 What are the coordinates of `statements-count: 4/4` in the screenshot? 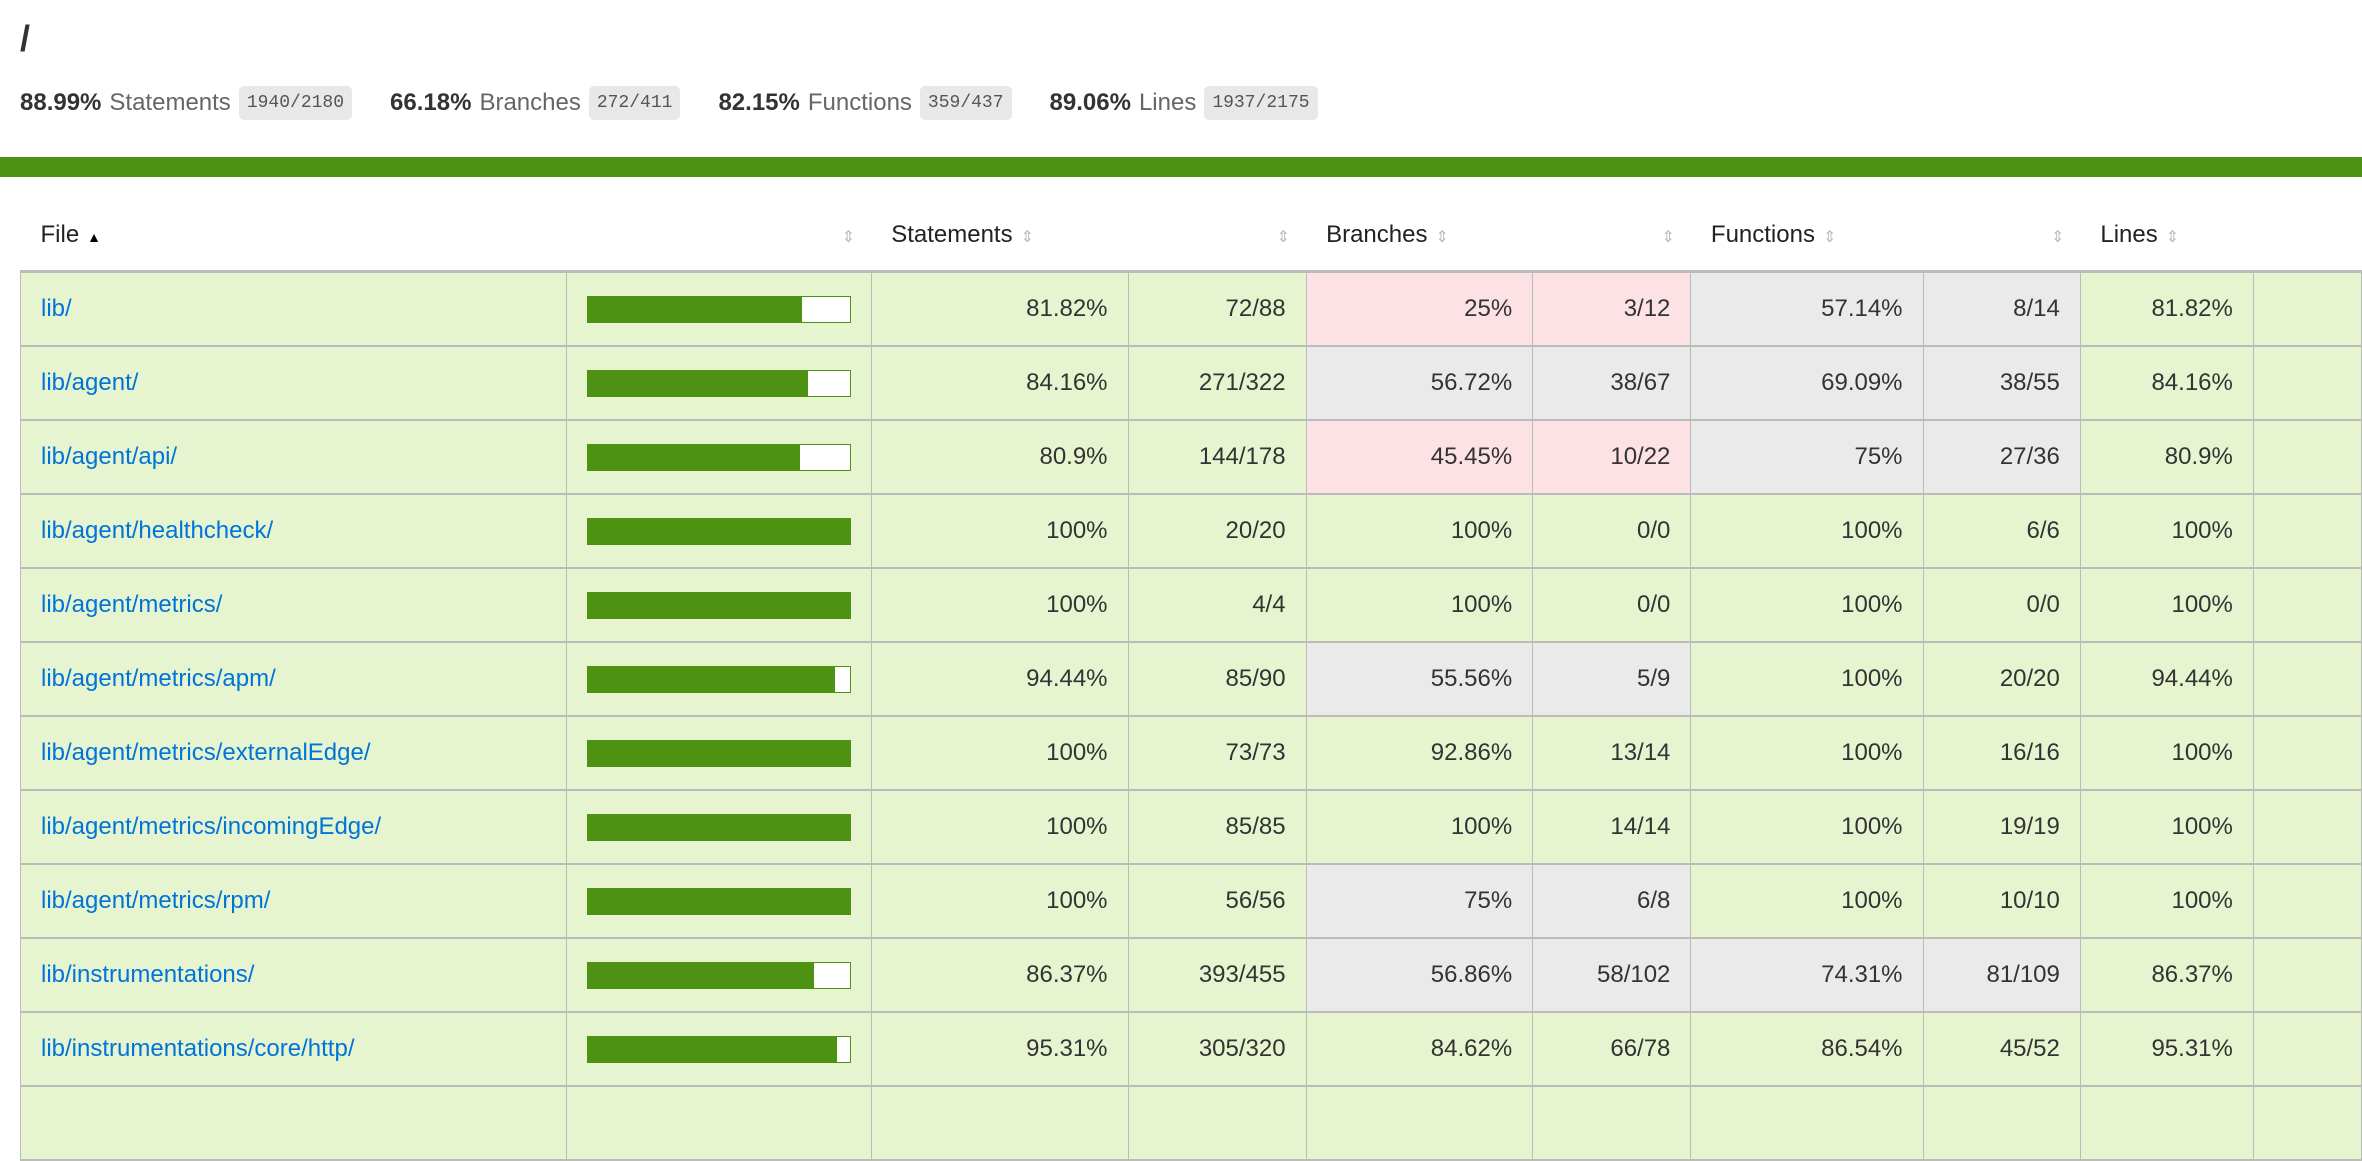 It's located at (1217, 605).